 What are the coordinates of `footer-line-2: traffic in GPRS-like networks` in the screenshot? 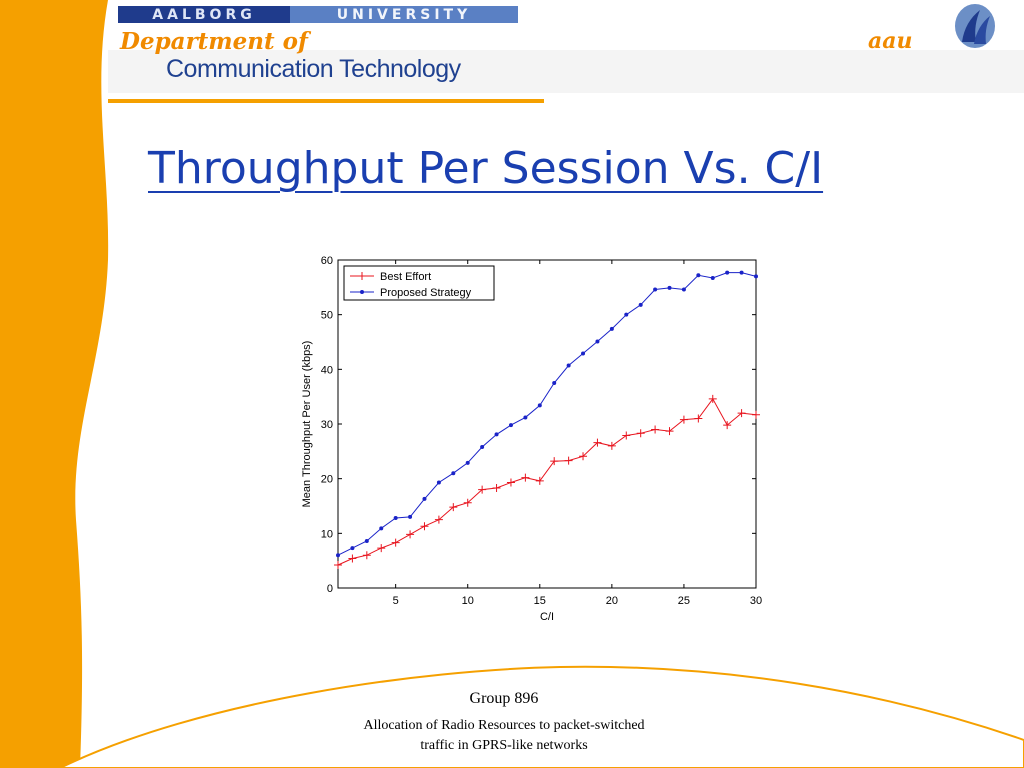 It's located at (504, 745).